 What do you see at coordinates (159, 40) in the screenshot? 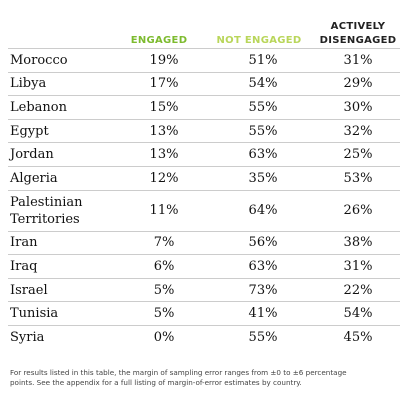
I see `header-engaged: ENGAGED` at bounding box center [159, 40].